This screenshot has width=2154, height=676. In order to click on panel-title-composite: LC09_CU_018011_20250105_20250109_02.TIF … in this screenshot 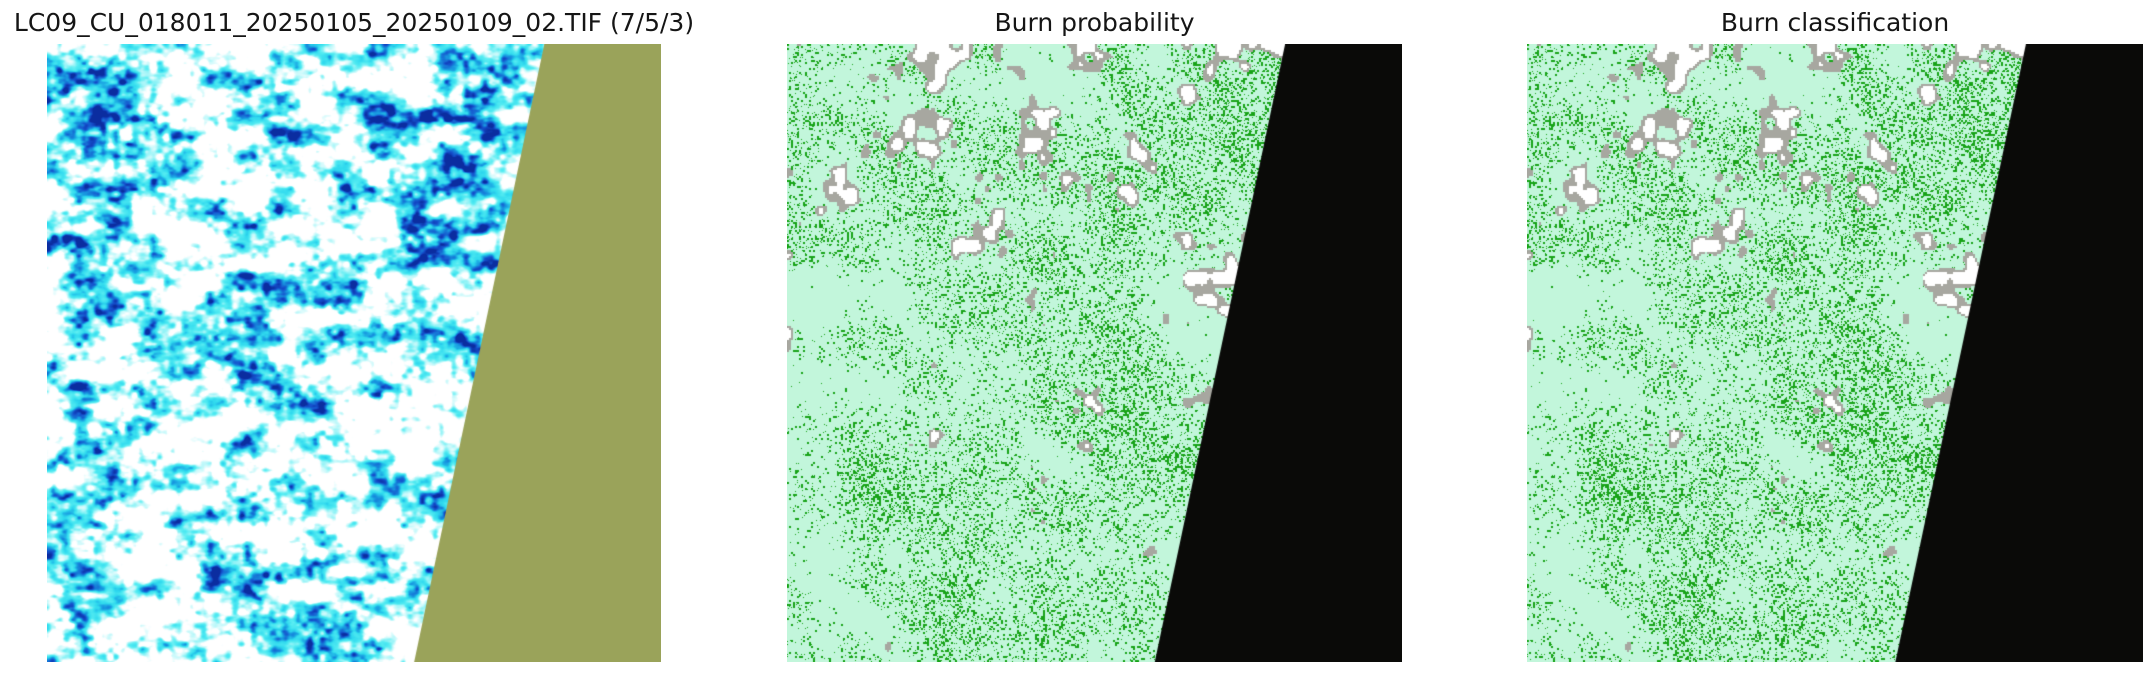, I will do `click(354, 22)`.